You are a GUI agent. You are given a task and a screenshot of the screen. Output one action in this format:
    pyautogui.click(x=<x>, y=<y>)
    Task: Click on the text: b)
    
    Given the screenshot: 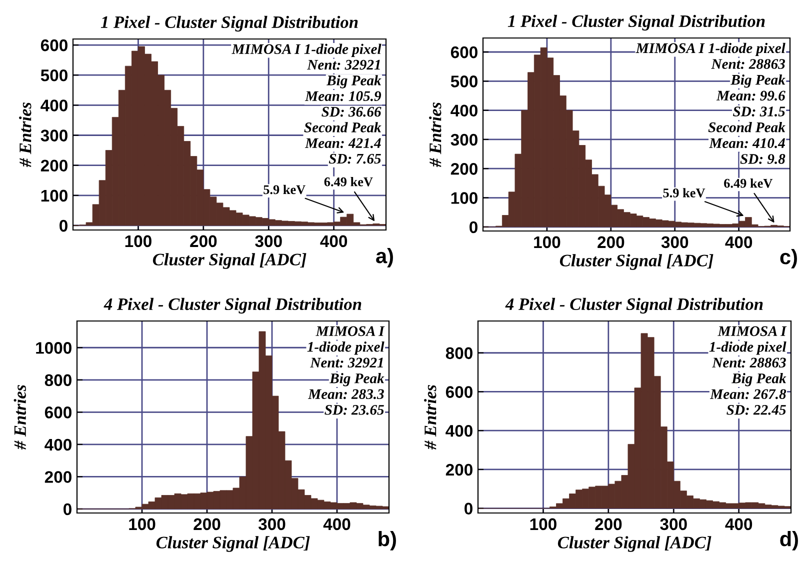 What is the action you would take?
    pyautogui.click(x=387, y=540)
    